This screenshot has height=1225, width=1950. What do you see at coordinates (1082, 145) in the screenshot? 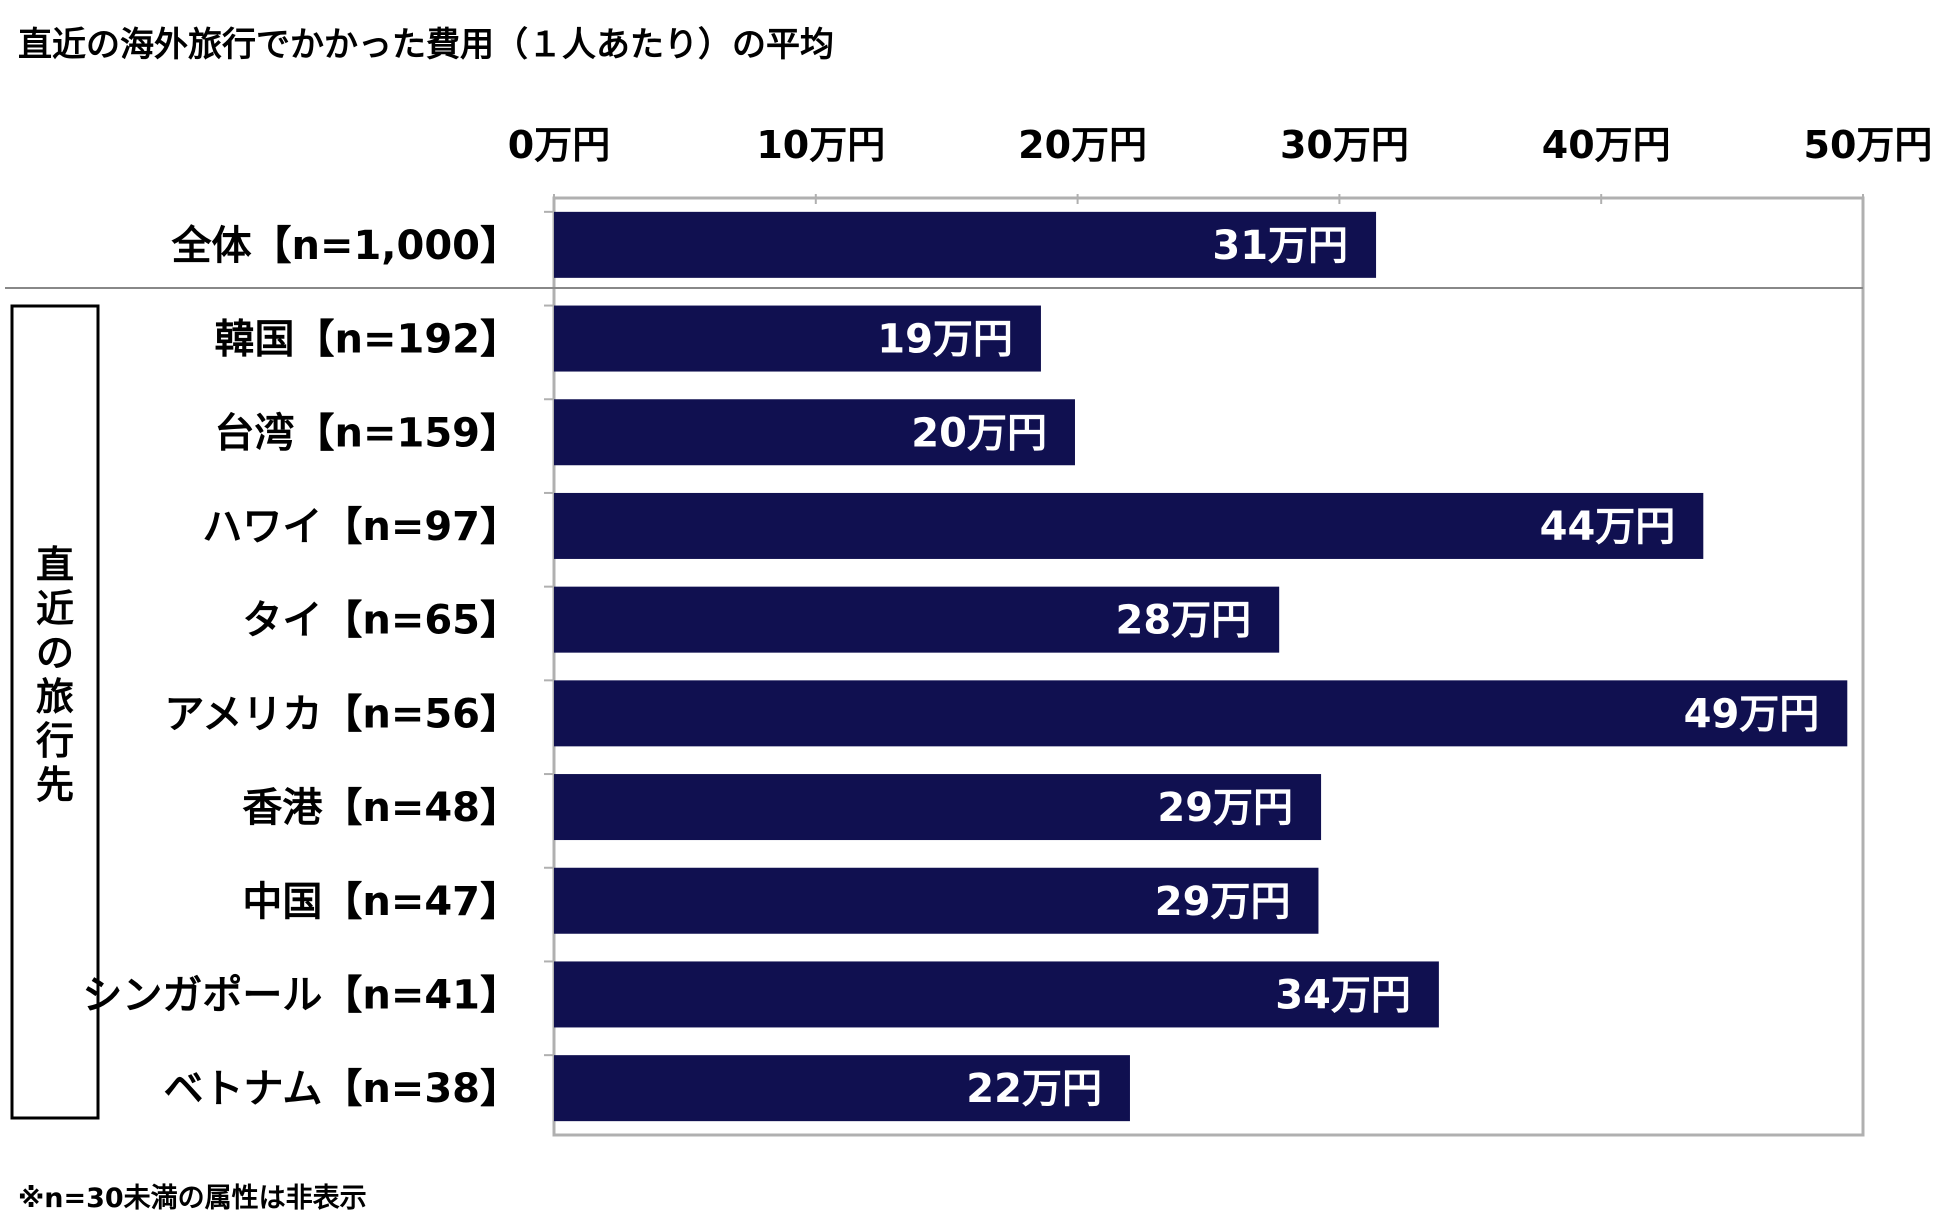
I see `x-tick-label: 20万円` at bounding box center [1082, 145].